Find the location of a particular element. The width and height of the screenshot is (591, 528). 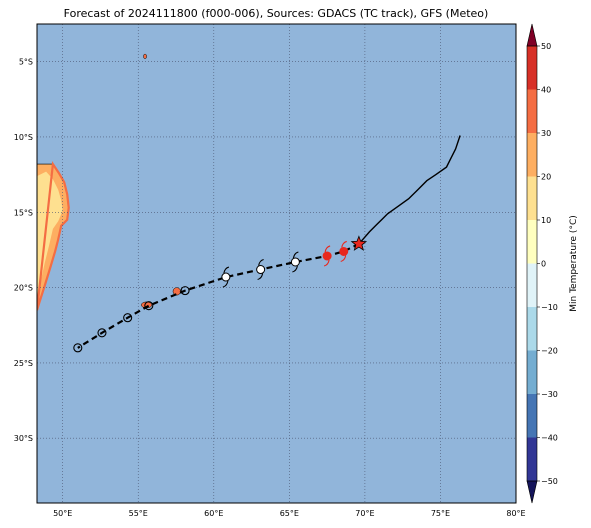

past-track-line is located at coordinates (409, 190).